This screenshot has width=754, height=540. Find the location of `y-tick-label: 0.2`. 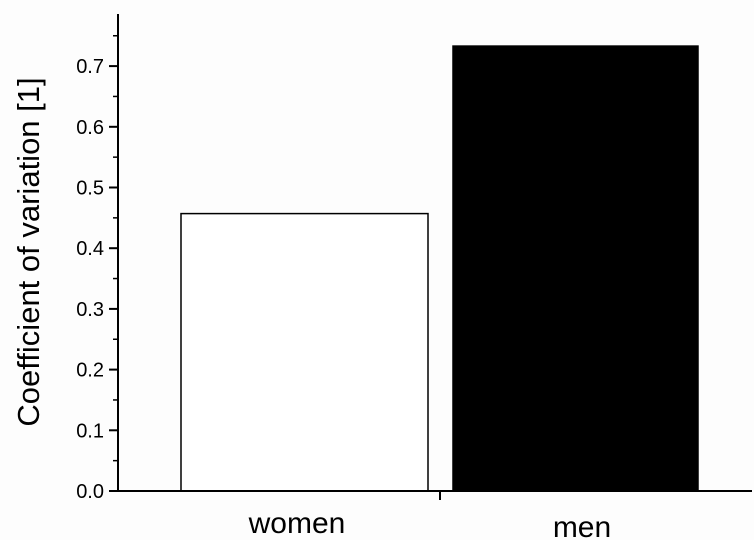

y-tick-label: 0.2 is located at coordinates (90, 371).